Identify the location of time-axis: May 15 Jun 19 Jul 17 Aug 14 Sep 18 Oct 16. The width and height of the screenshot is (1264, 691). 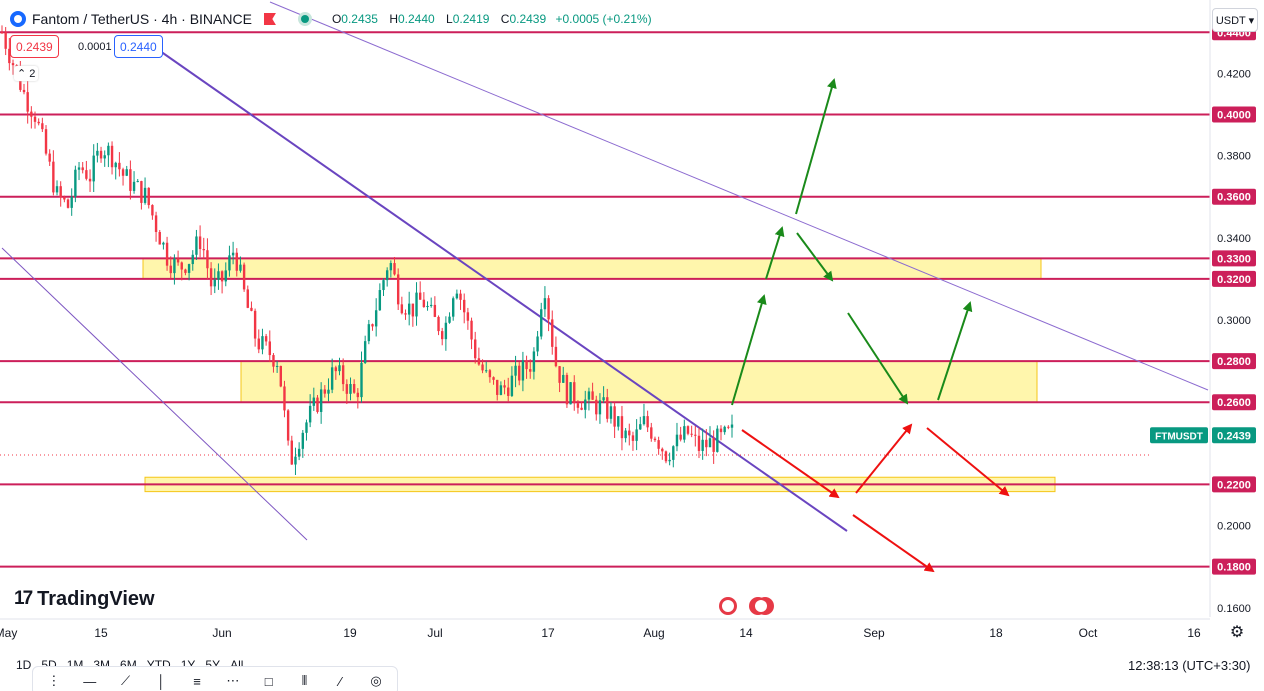
(605, 629).